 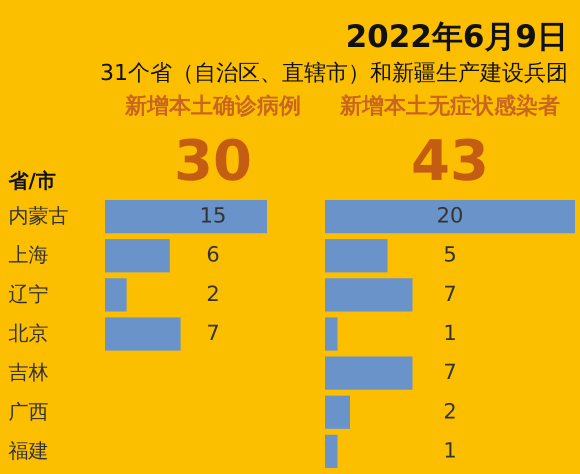 I want to click on data-label: 6, so click(x=213, y=254).